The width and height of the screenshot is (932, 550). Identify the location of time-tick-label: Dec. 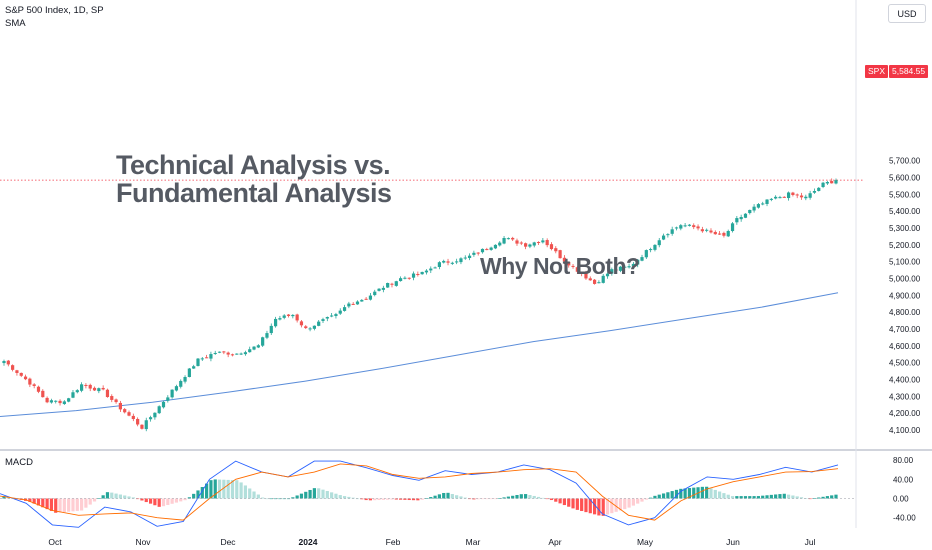
(228, 542).